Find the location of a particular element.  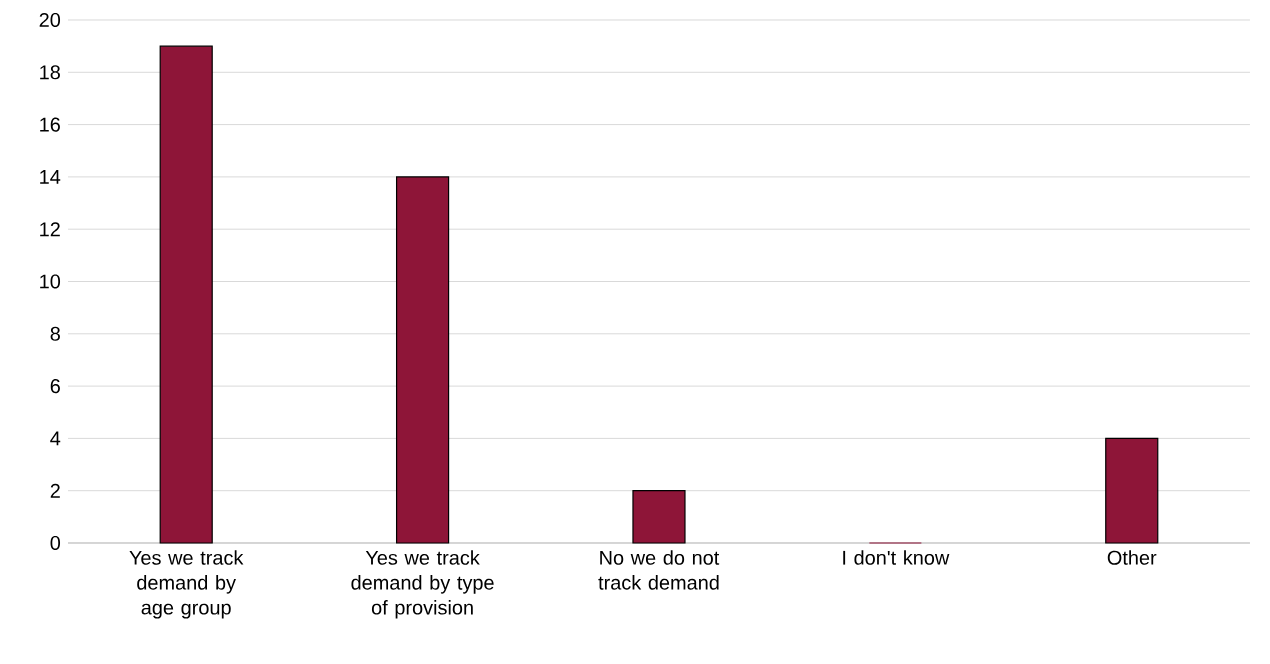

x-tick-label: Yes we track demand by age group is located at coordinates (186, 584).